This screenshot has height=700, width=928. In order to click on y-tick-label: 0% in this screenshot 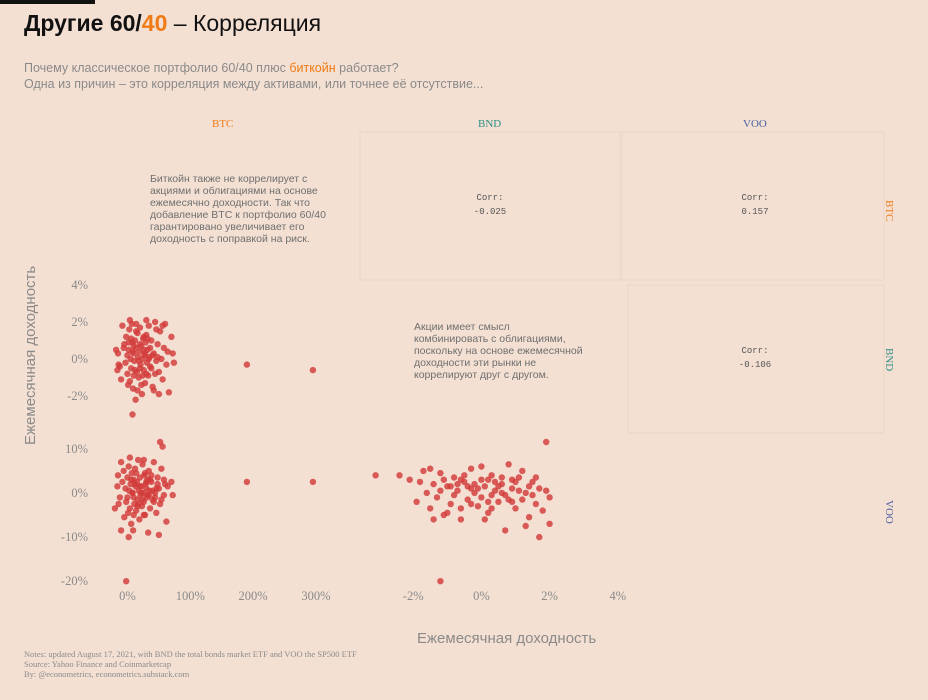, I will do `click(79, 493)`.